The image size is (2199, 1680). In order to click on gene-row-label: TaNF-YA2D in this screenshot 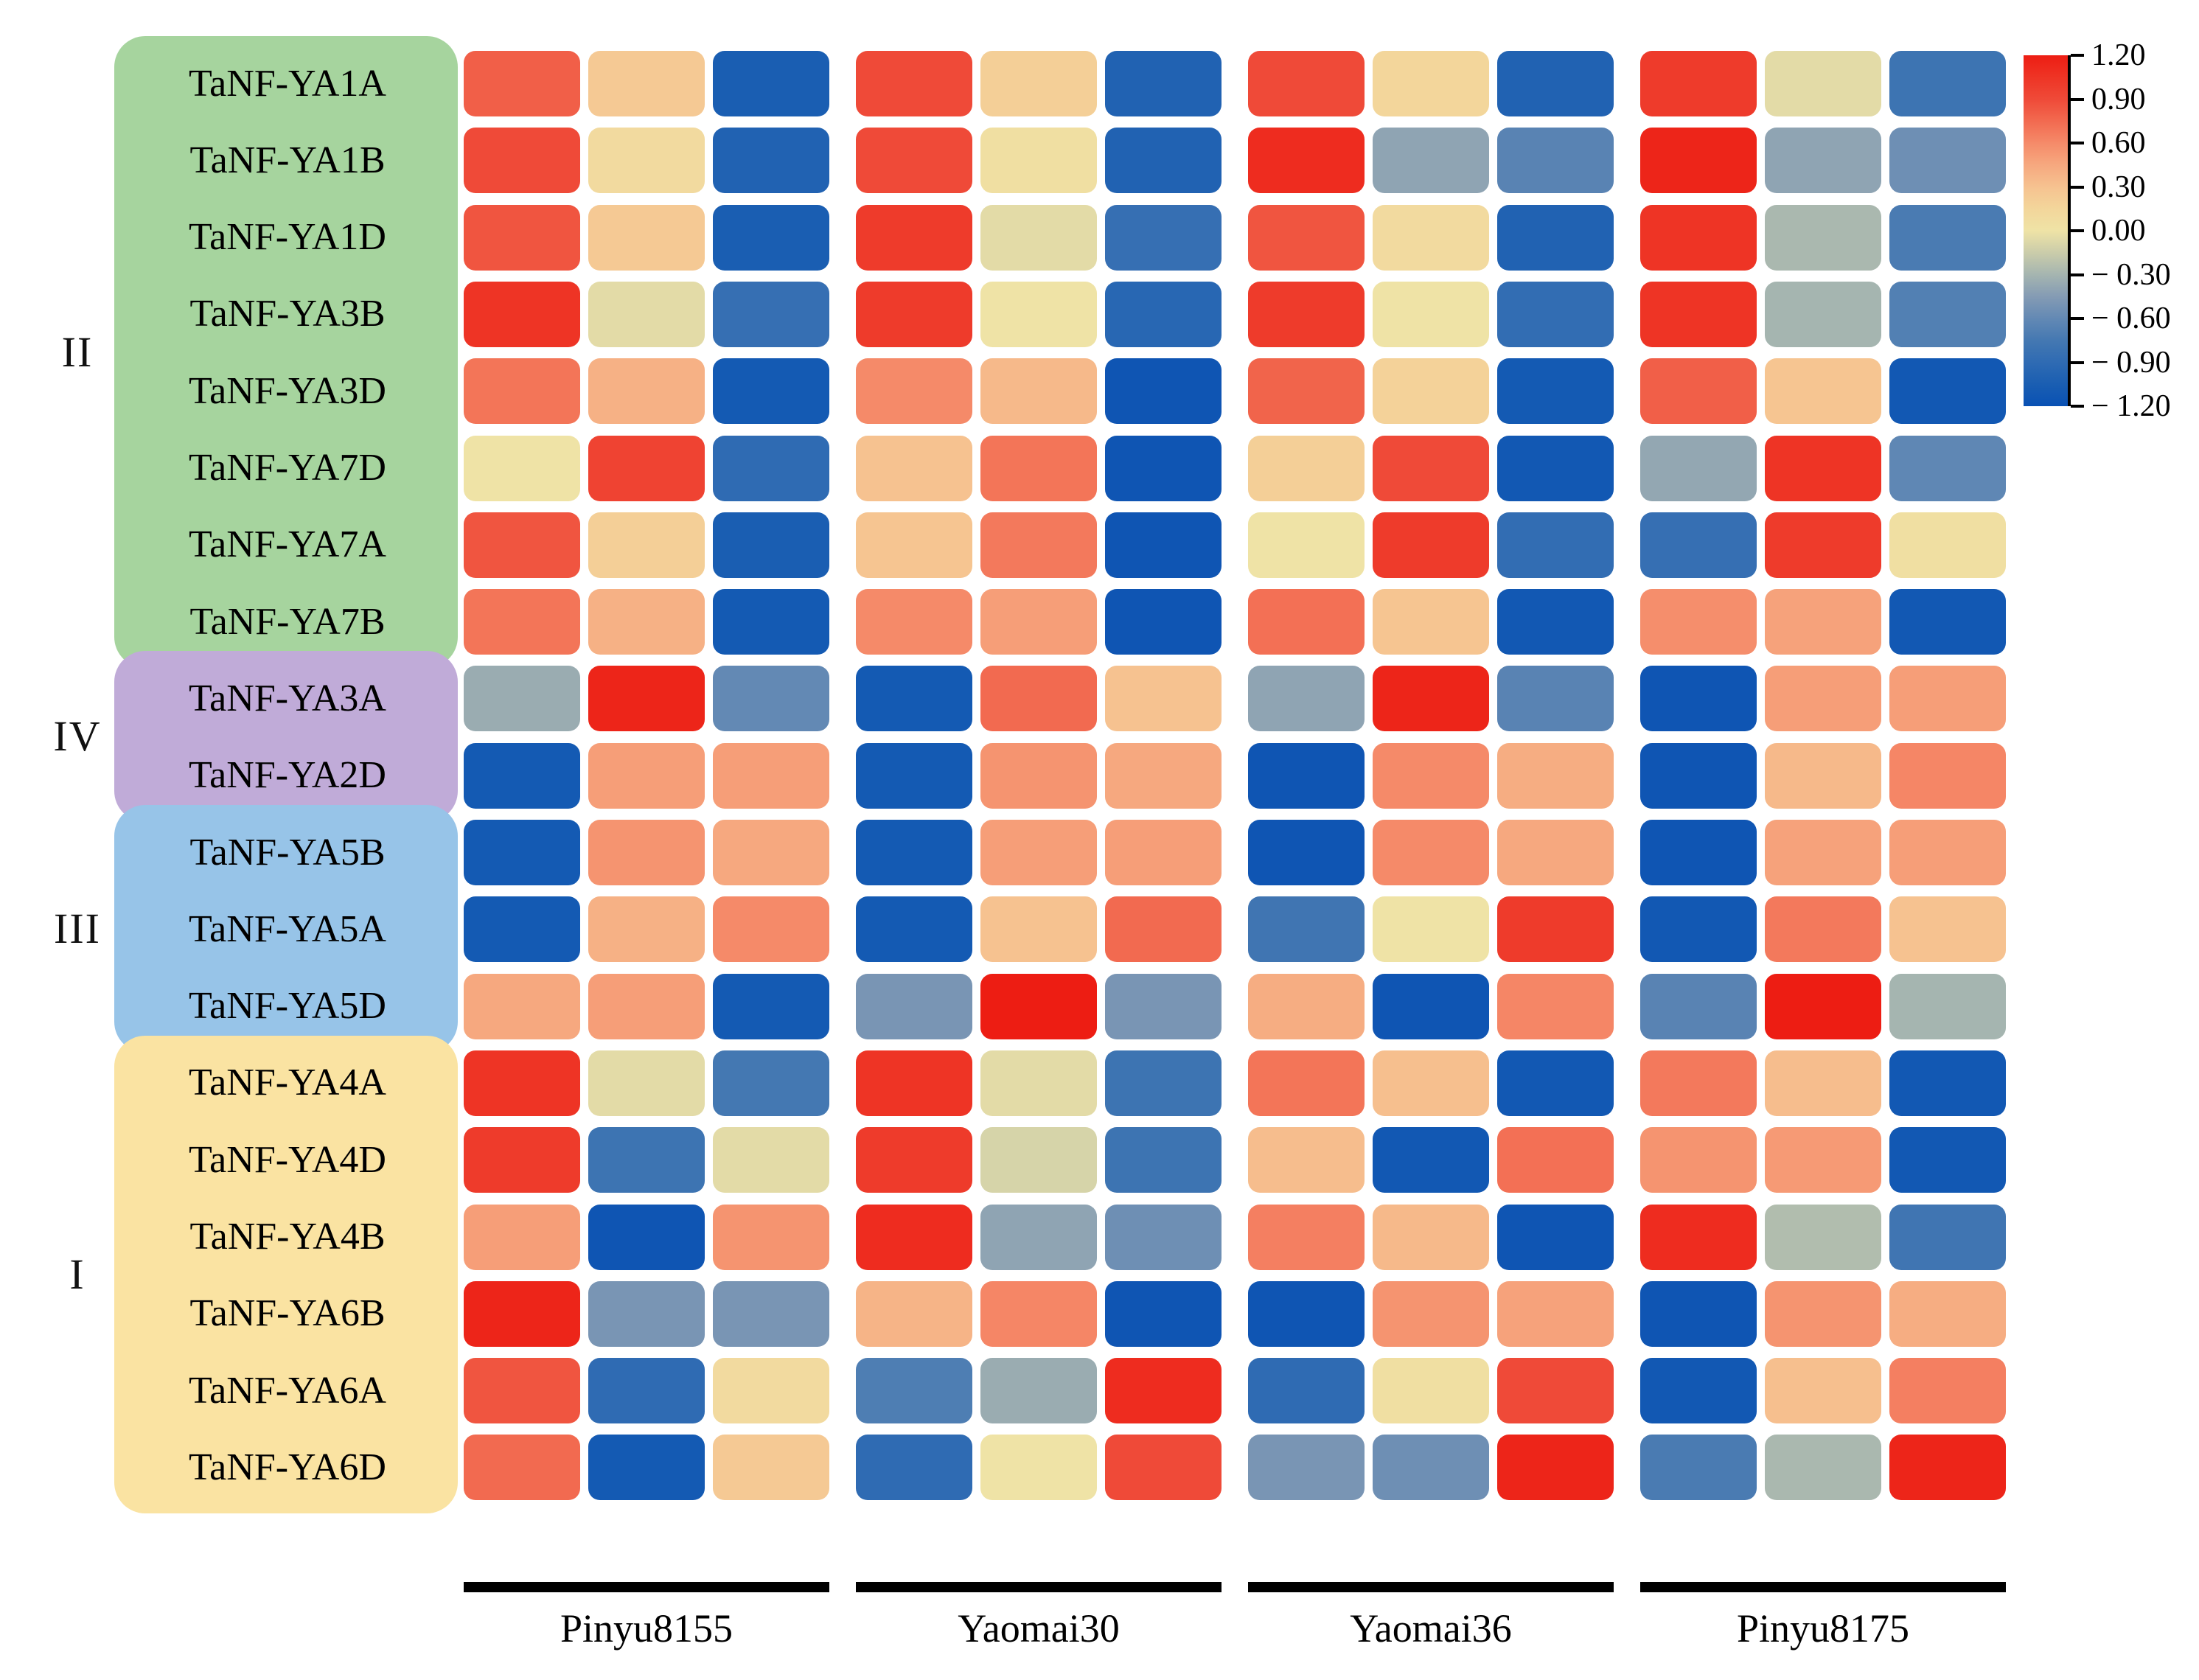, I will do `click(288, 775)`.